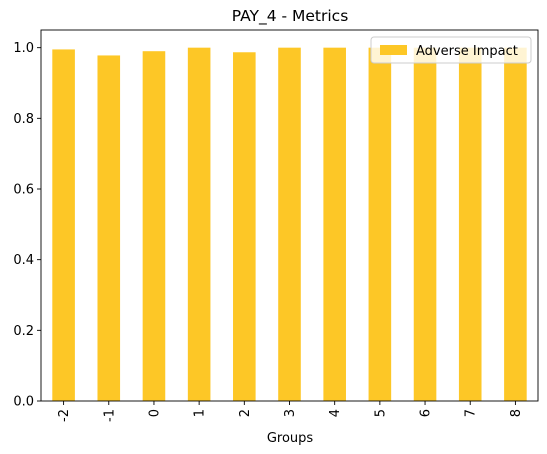 Image resolution: width=547 pixels, height=454 pixels. What do you see at coordinates (516, 413) in the screenshot?
I see `x-tick-label: 8` at bounding box center [516, 413].